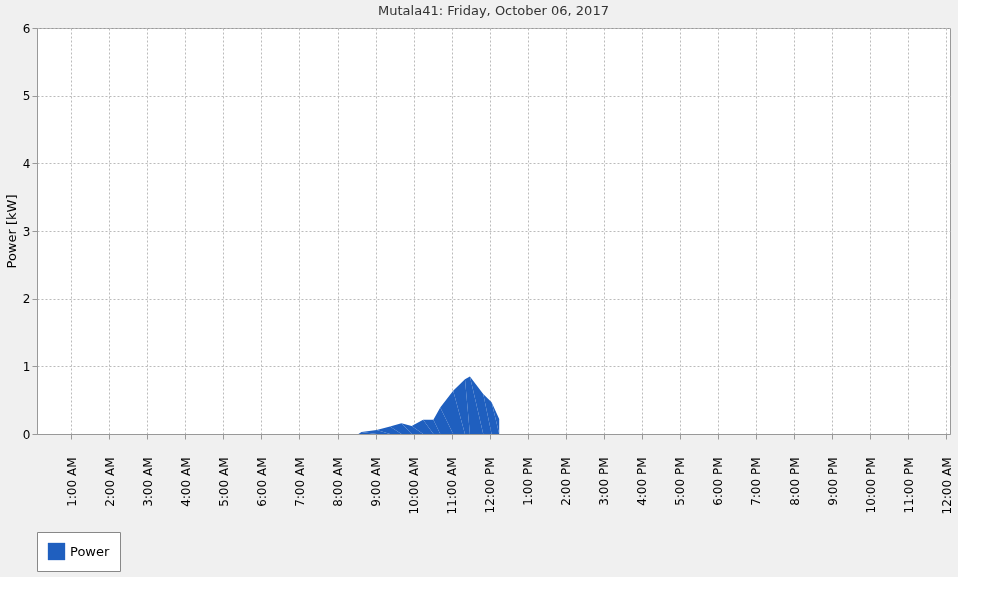 The width and height of the screenshot is (1004, 604). Describe the element at coordinates (528, 481) in the screenshot. I see `x-tick-label: 1:00 PM` at that location.